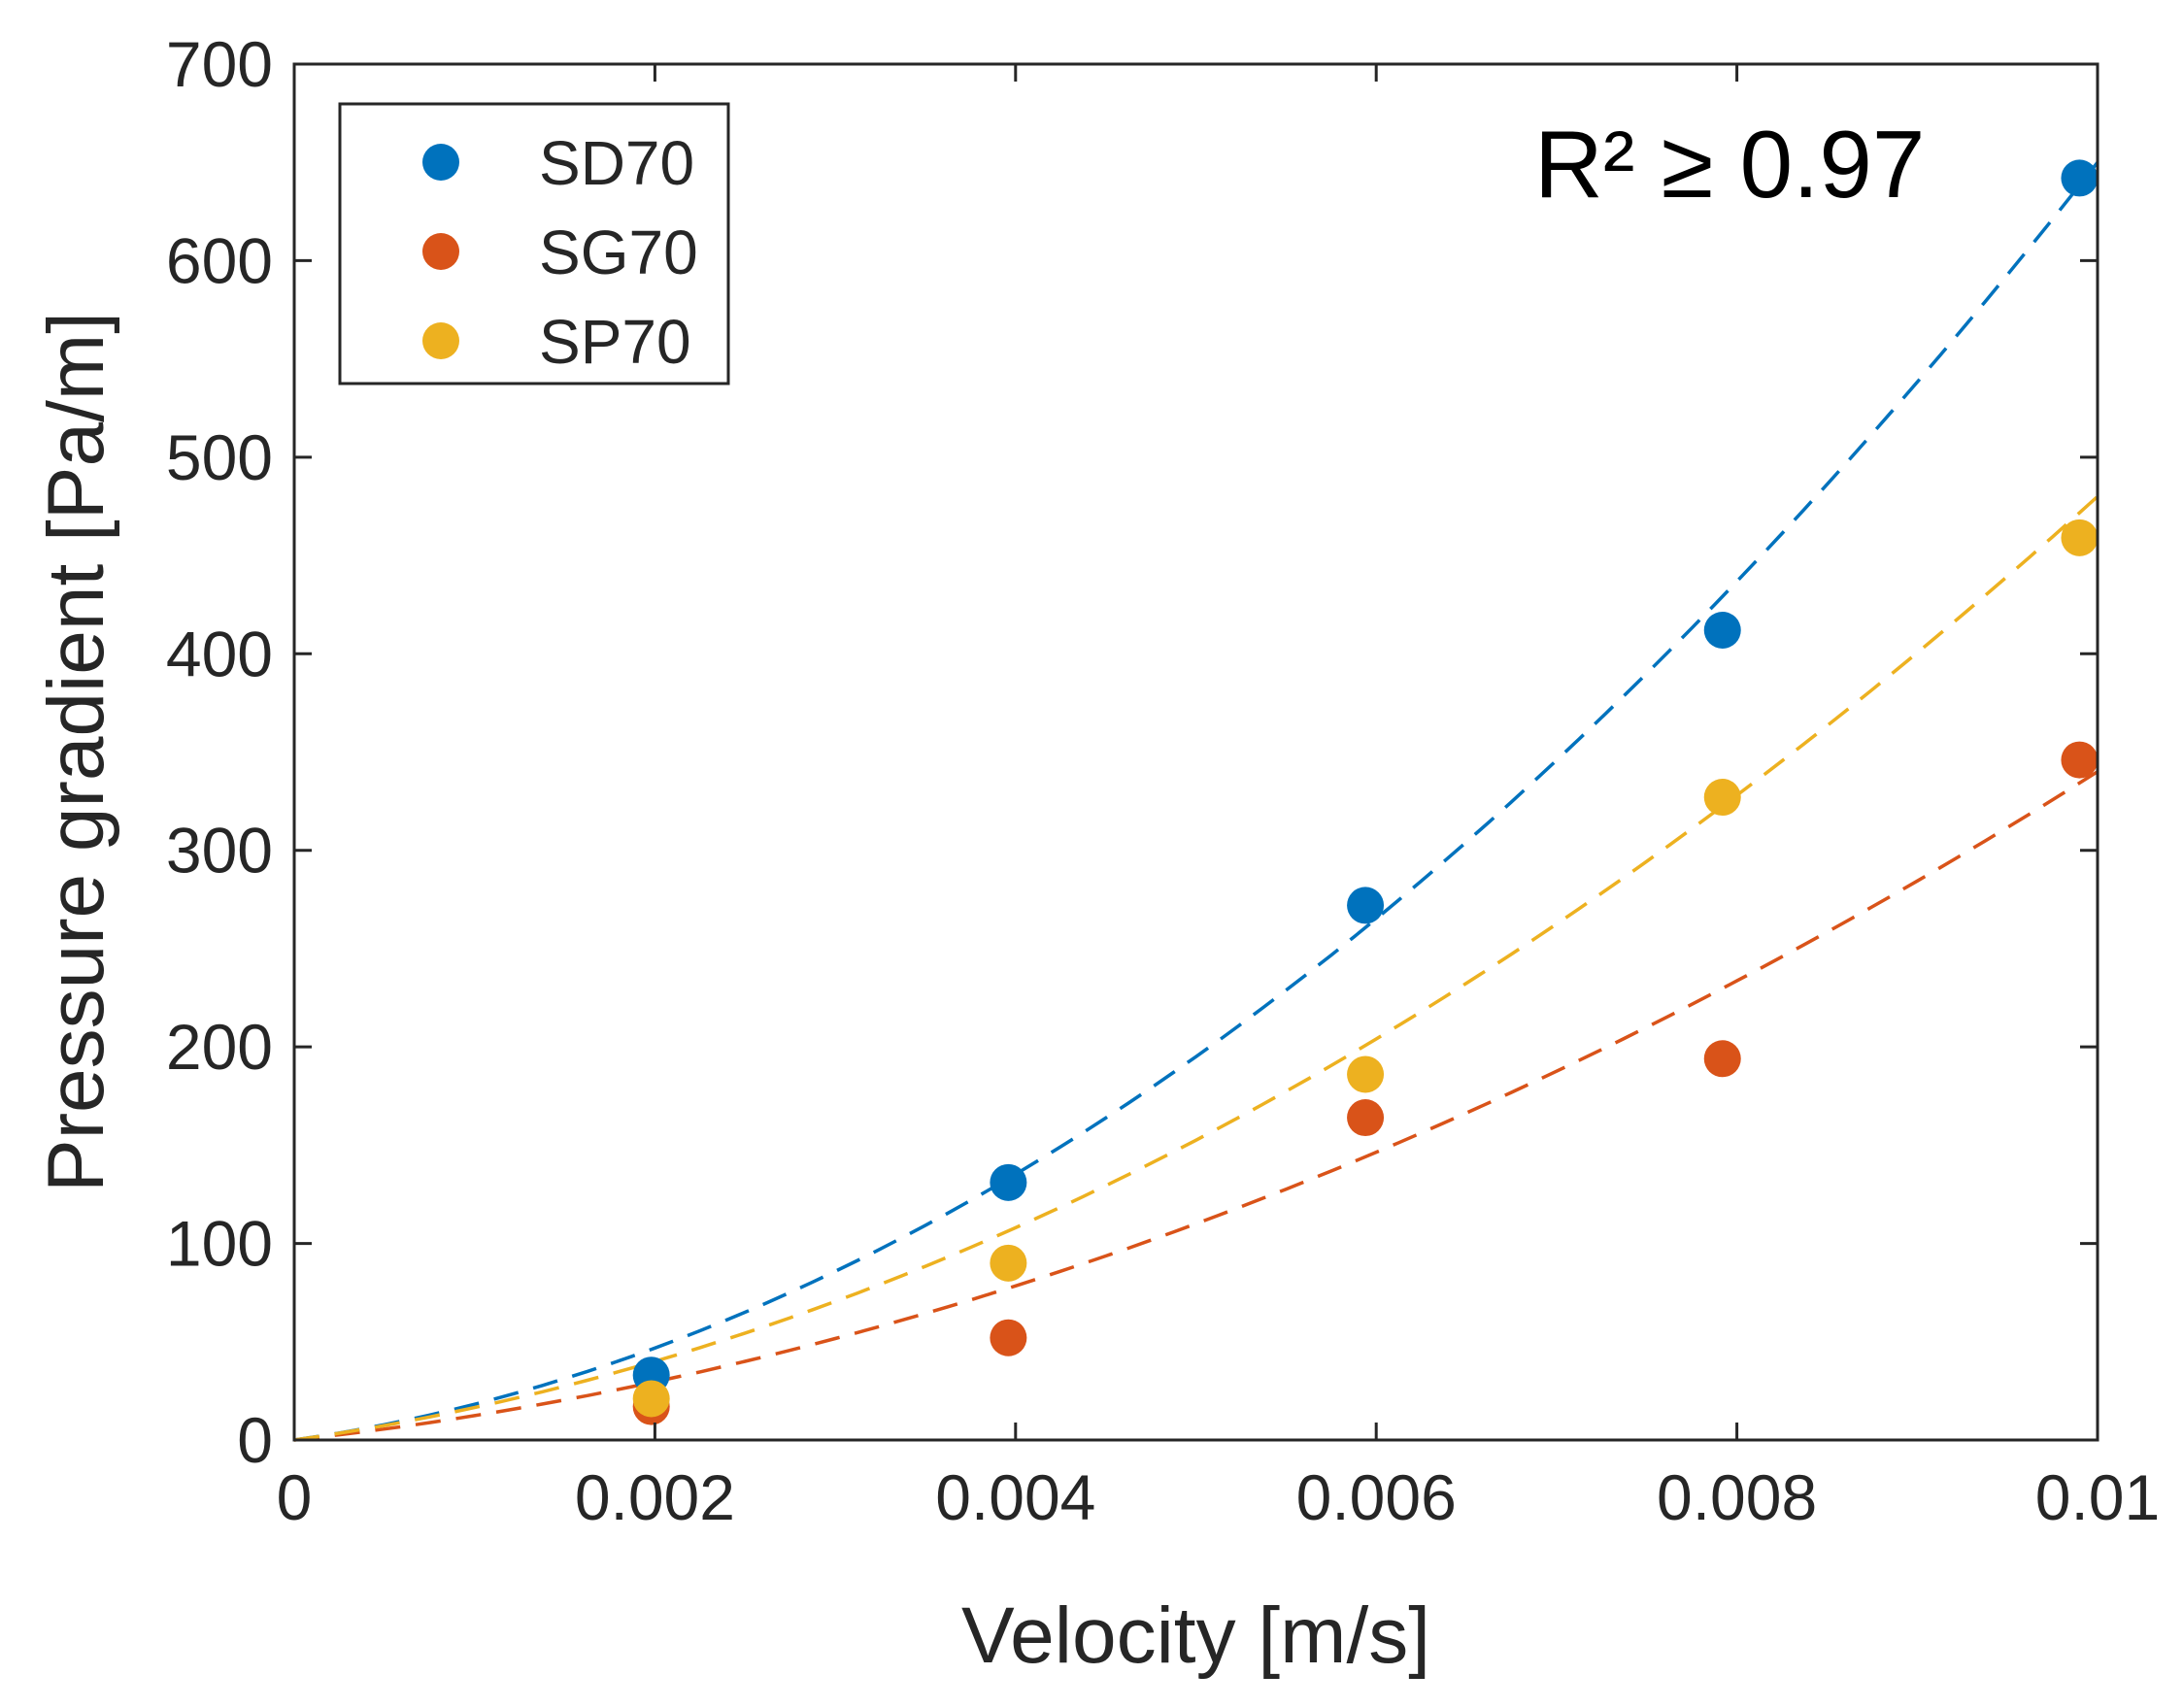 The height and width of the screenshot is (1708, 2183). What do you see at coordinates (1195, 1635) in the screenshot?
I see `x-axis-label: Velocity [m/s]` at bounding box center [1195, 1635].